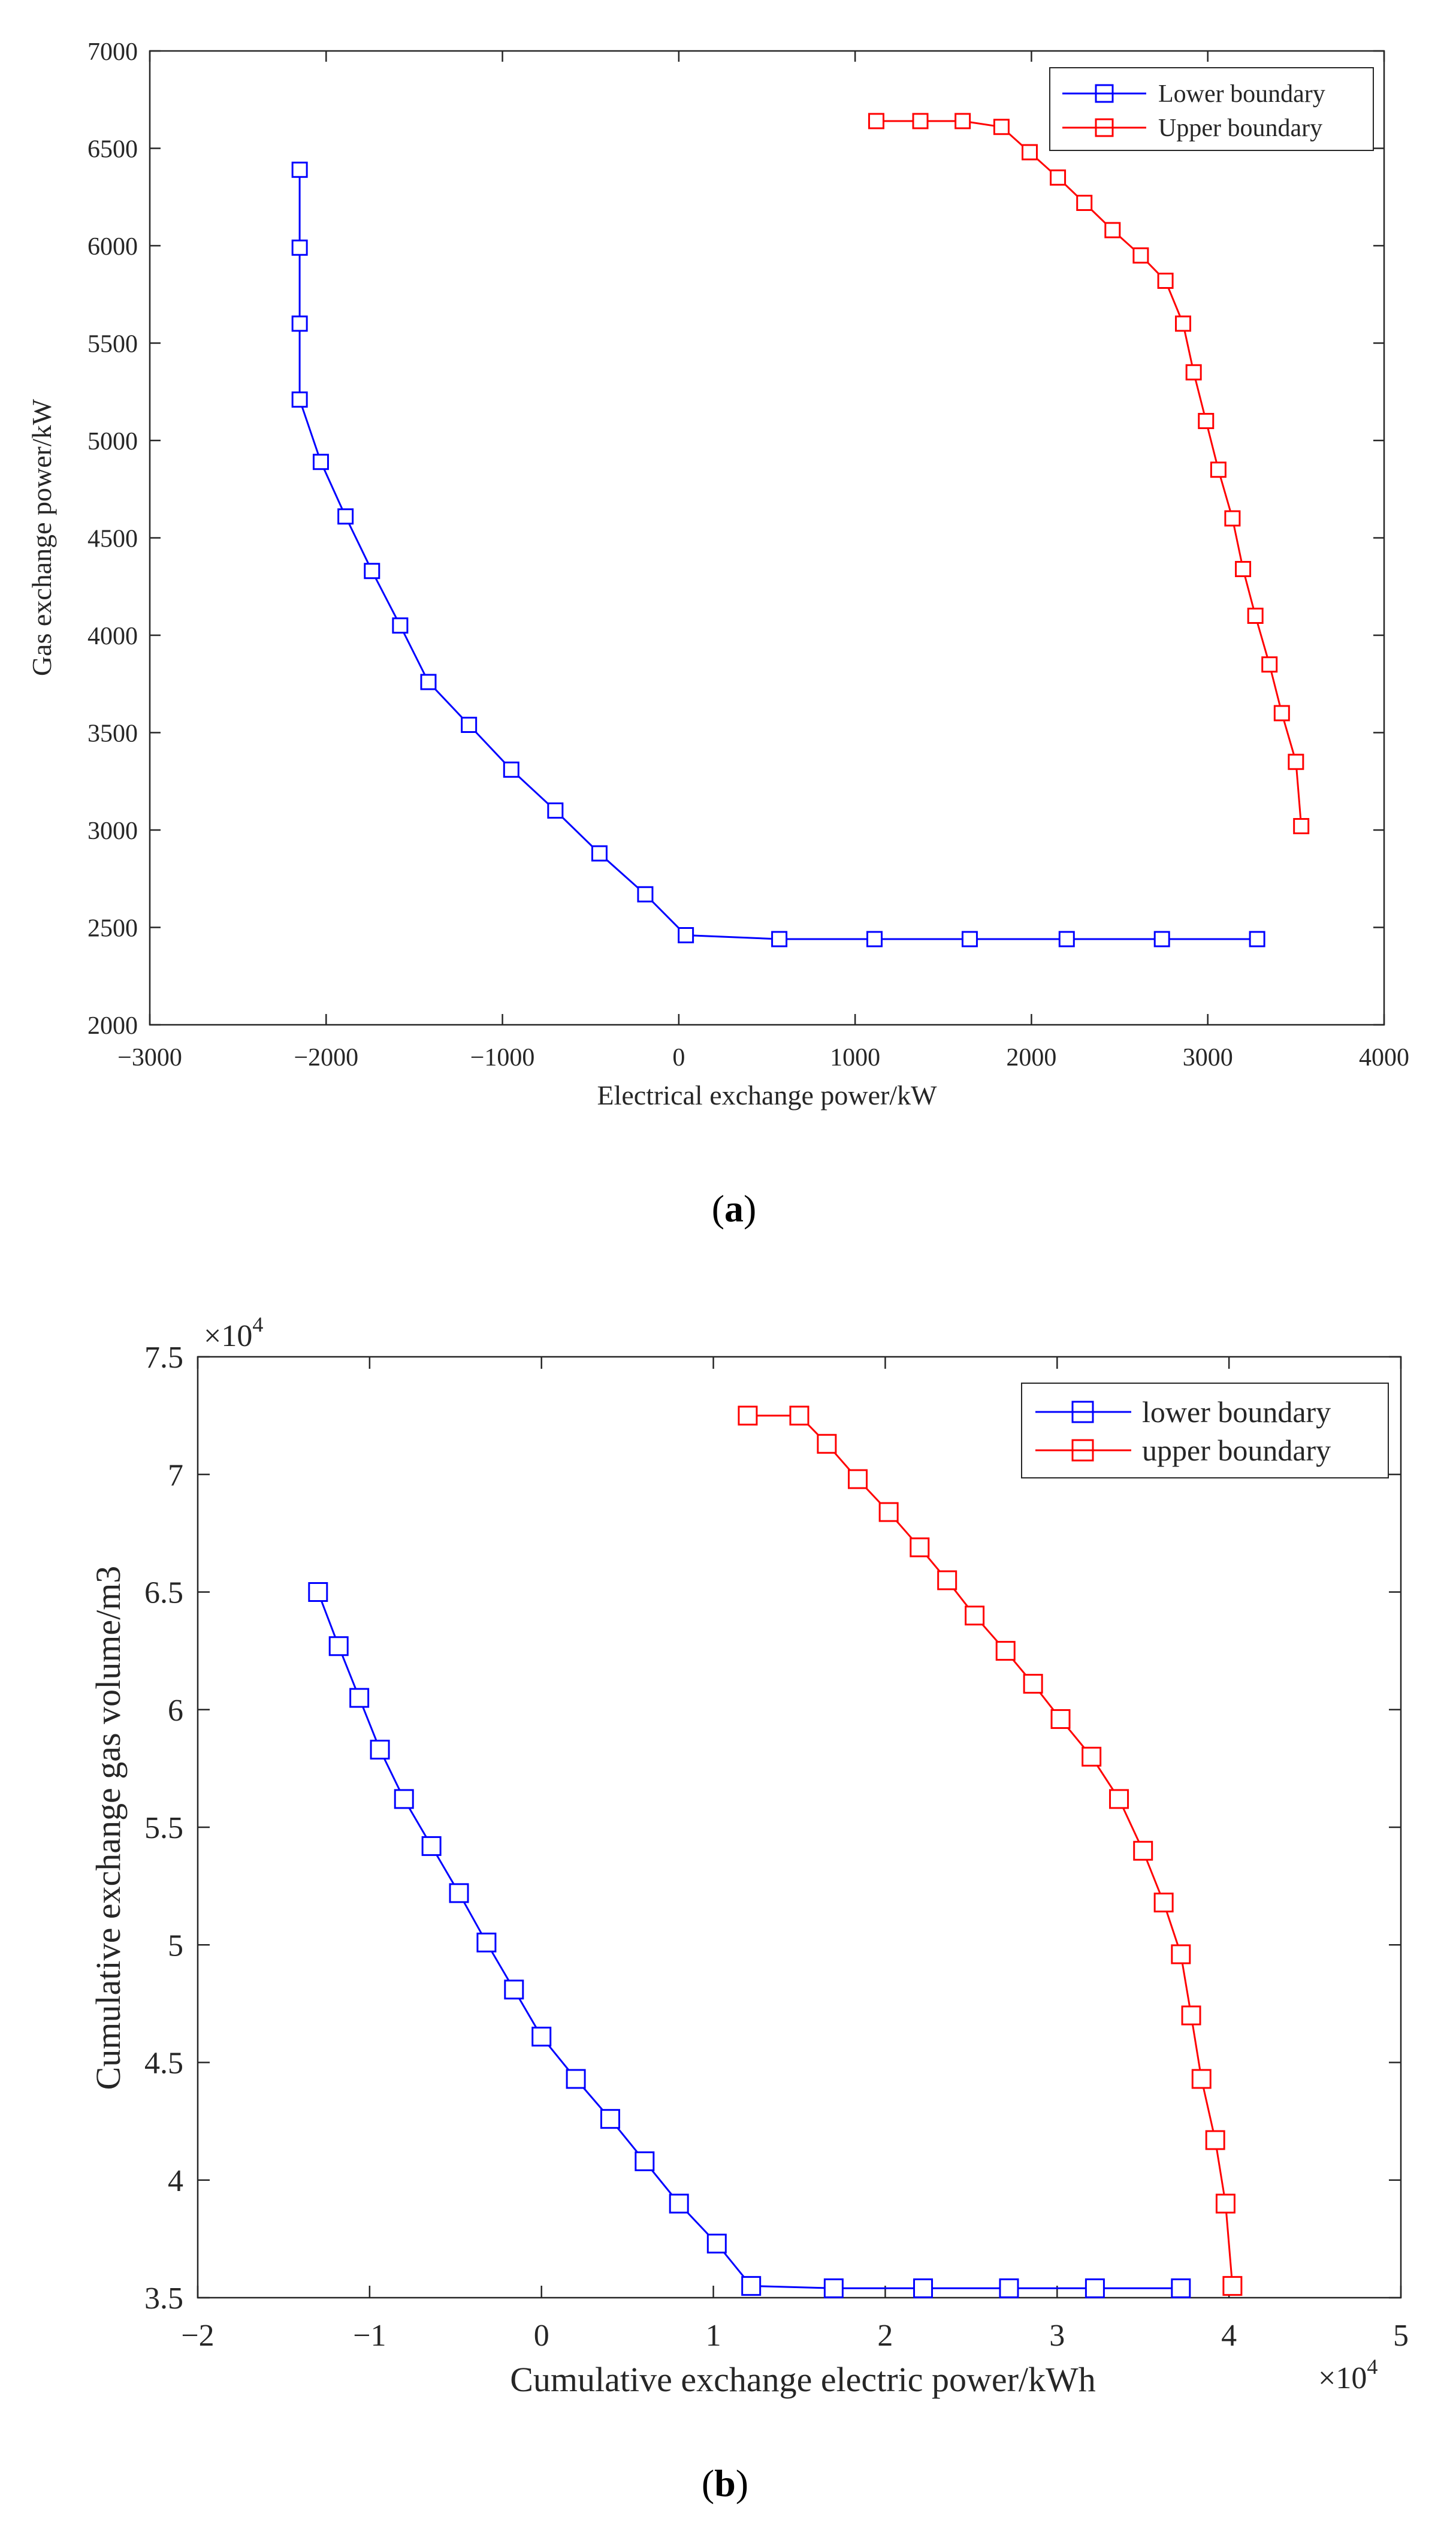  Describe the element at coordinates (795, 2336) in the screenshot. I see `x-tick-labels-b: −2 −1 0 1 2 3 4 5` at that location.